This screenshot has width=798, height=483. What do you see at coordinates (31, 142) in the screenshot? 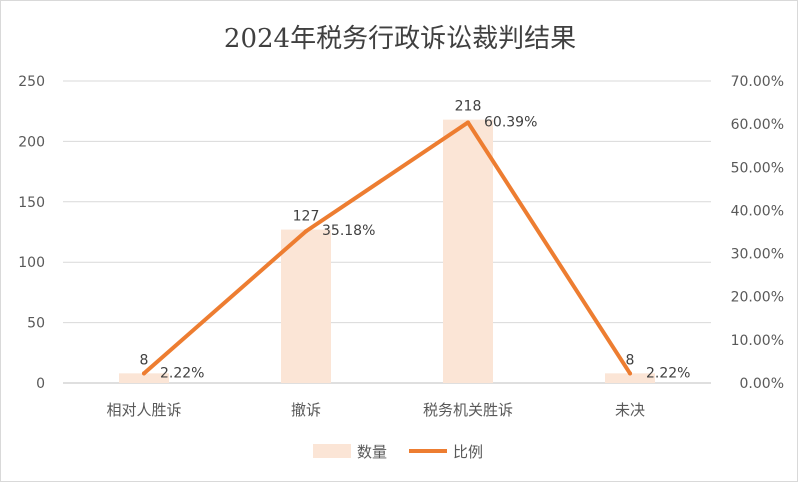
I see `y-left-tick-label: 200` at bounding box center [31, 142].